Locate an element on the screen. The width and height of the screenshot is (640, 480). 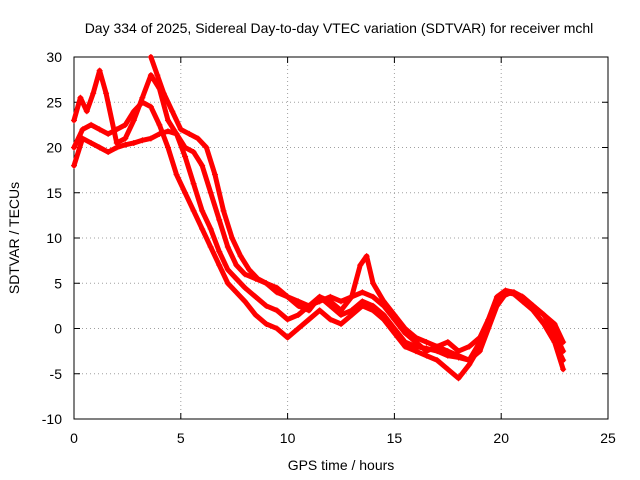
y-tick-label: 0 is located at coordinates (58, 329).